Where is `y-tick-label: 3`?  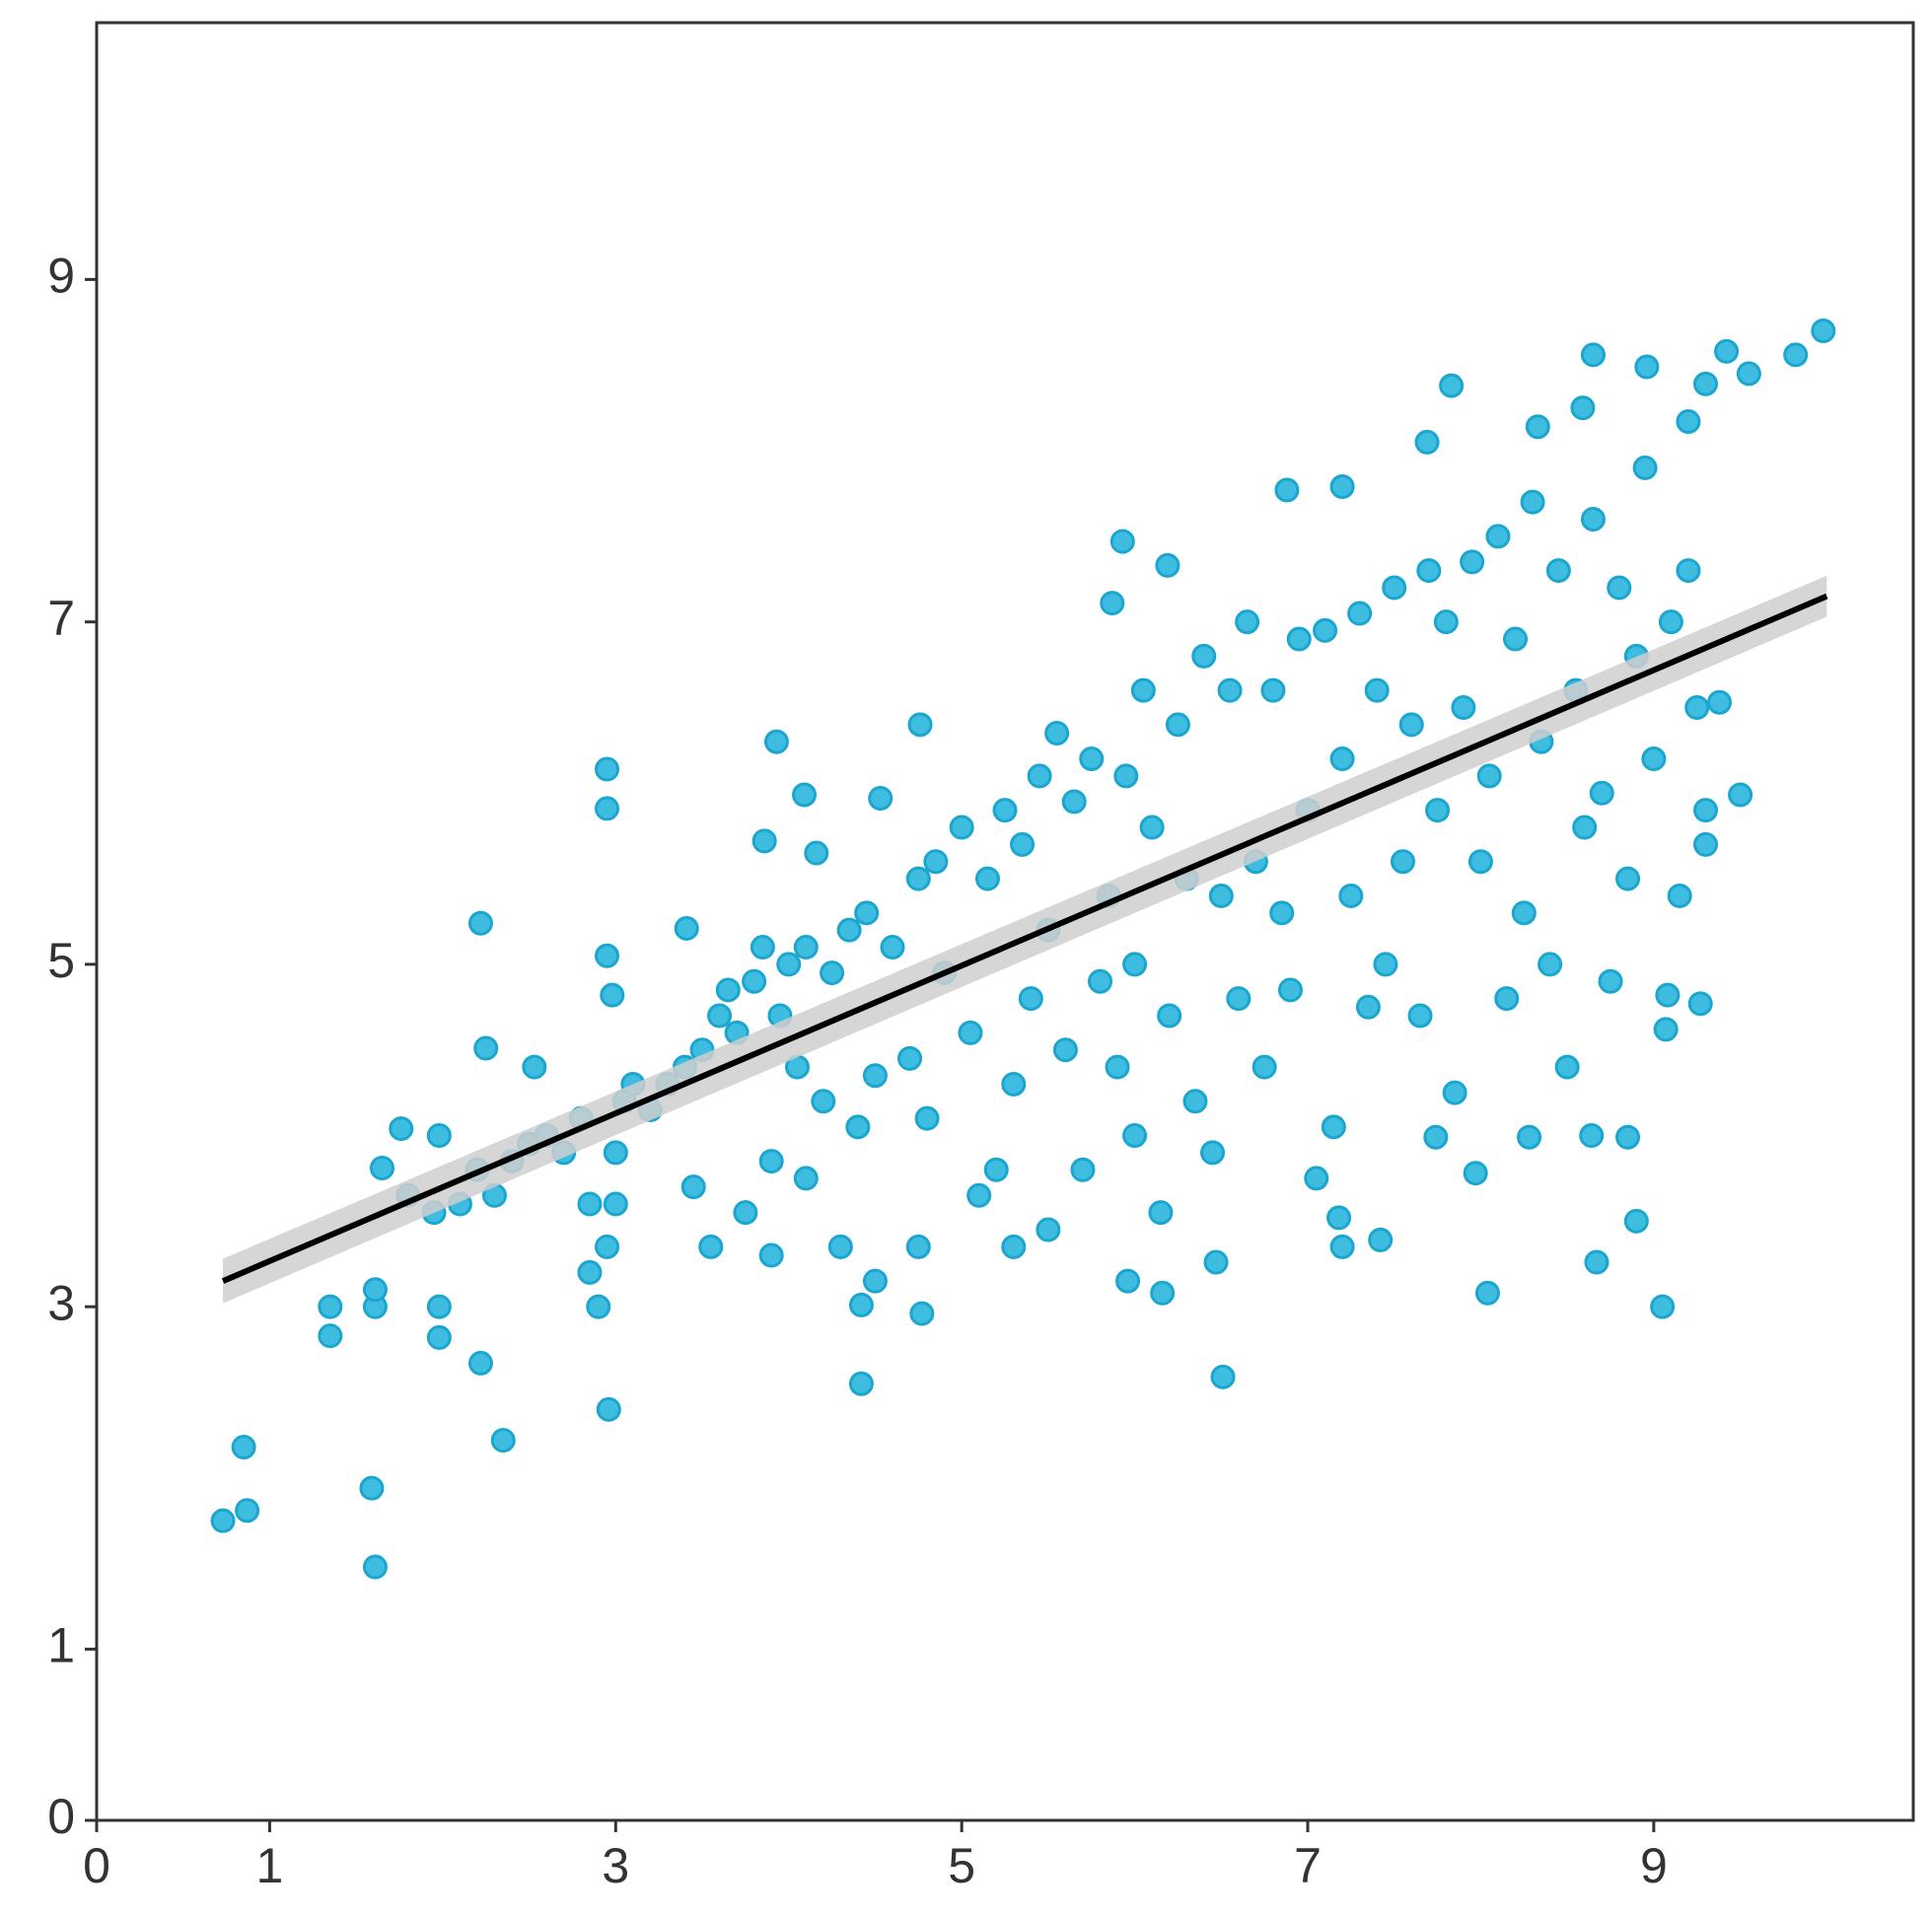 y-tick-label: 3 is located at coordinates (61, 1303).